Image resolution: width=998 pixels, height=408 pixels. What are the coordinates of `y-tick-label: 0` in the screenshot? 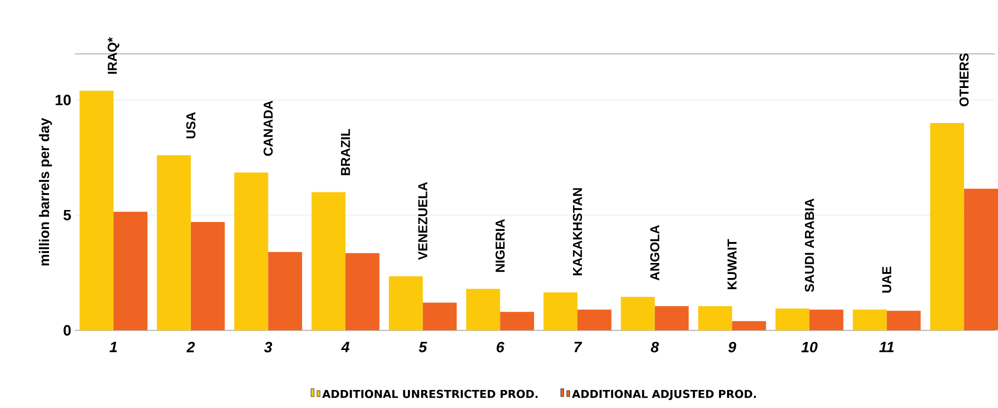 It's located at (67, 330).